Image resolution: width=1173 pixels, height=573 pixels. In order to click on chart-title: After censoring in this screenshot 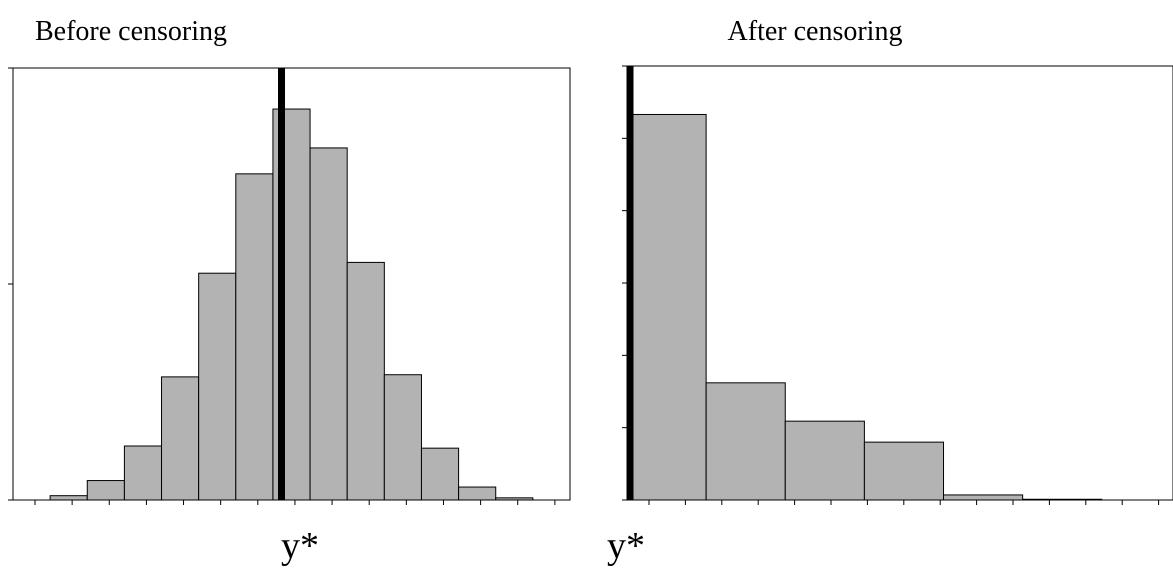, I will do `click(815, 31)`.